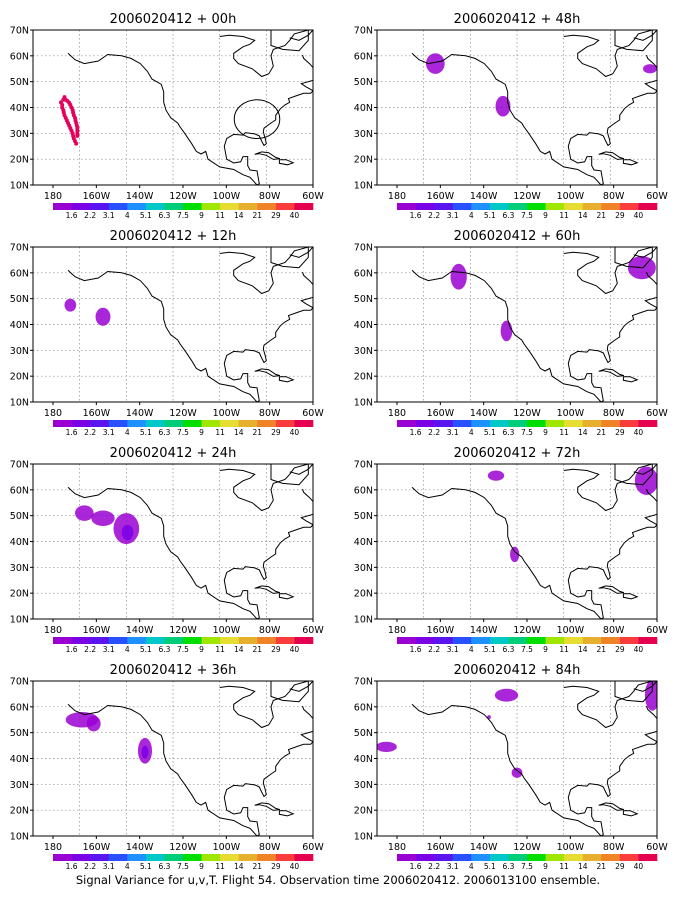  Describe the element at coordinates (257, 119) in the screenshot. I see `range-circle` at that location.